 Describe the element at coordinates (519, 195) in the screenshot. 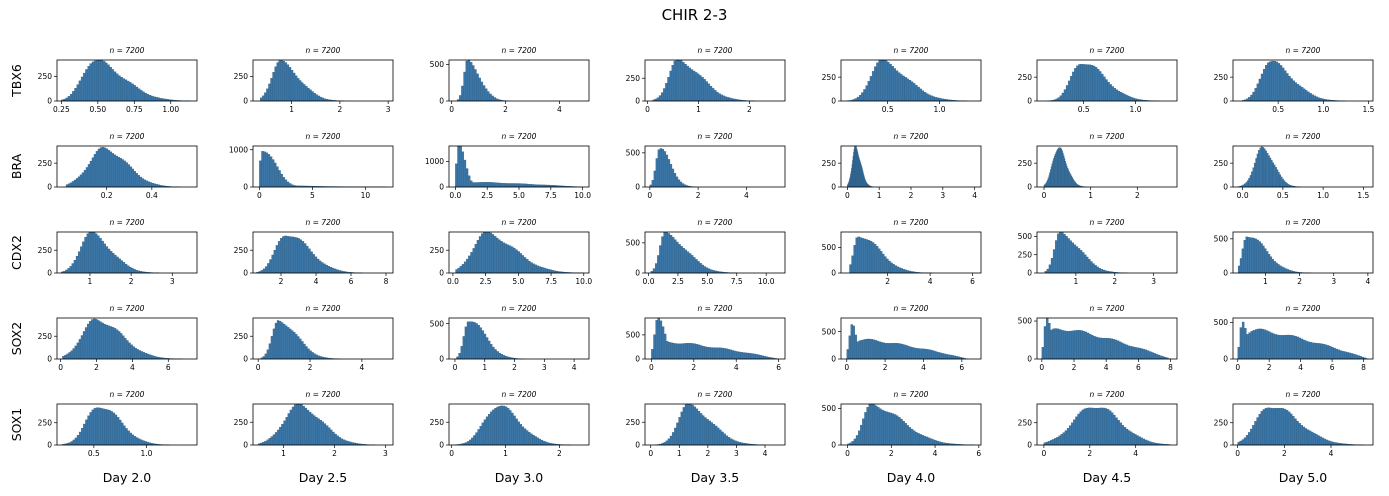

I see `x-tick-label: 5.0` at that location.